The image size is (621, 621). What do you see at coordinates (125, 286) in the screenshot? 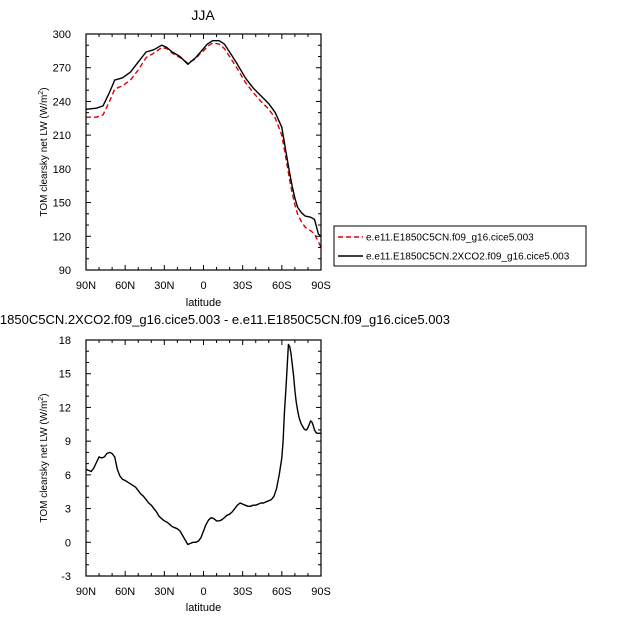
I see `top-x-tick-label: 60N` at bounding box center [125, 286].